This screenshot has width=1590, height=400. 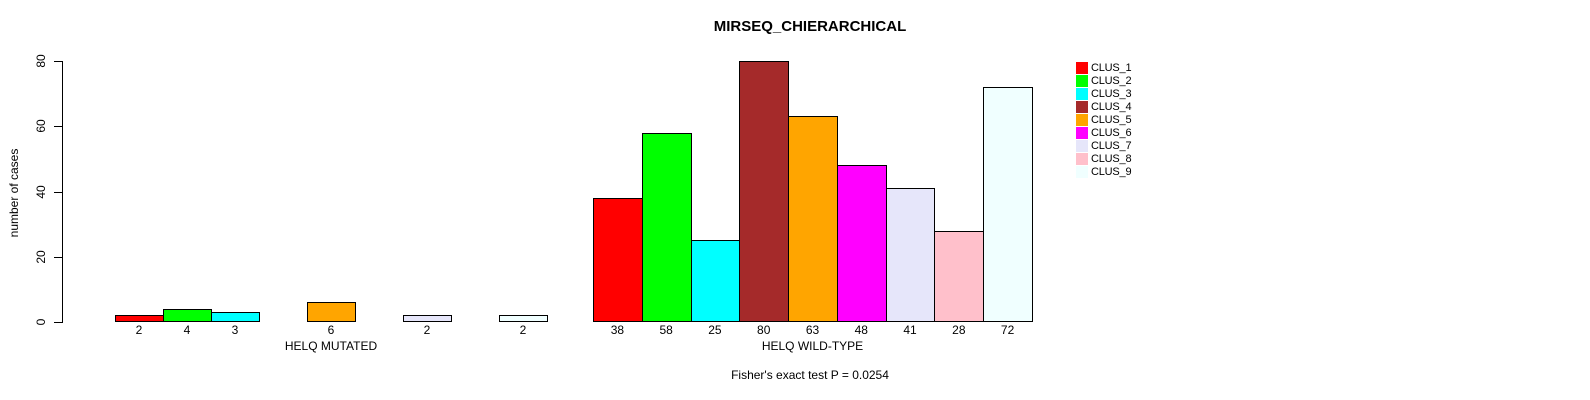 What do you see at coordinates (1111, 81) in the screenshot?
I see `legend-label: CLUS_2` at bounding box center [1111, 81].